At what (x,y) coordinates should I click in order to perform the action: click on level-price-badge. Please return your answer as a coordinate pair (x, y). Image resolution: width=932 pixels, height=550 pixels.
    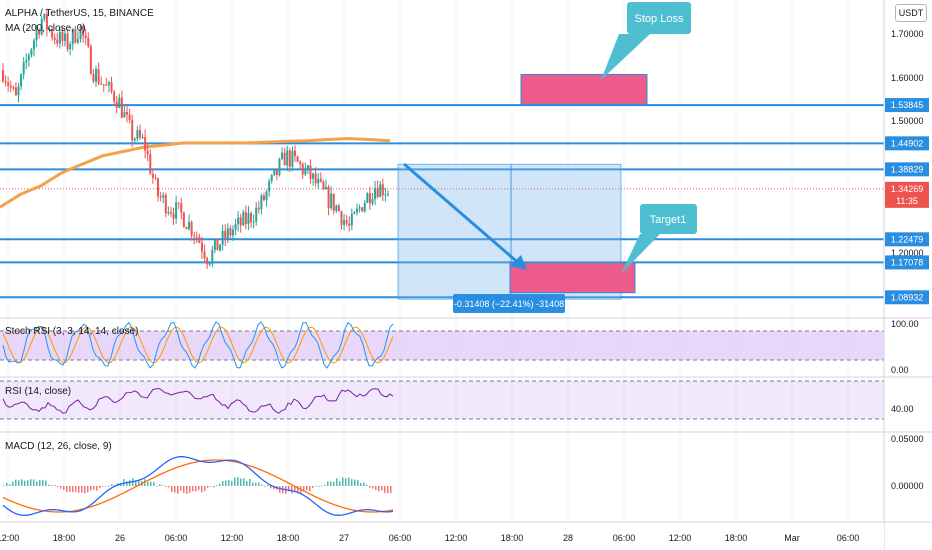
    Looking at the image, I should click on (907, 143).